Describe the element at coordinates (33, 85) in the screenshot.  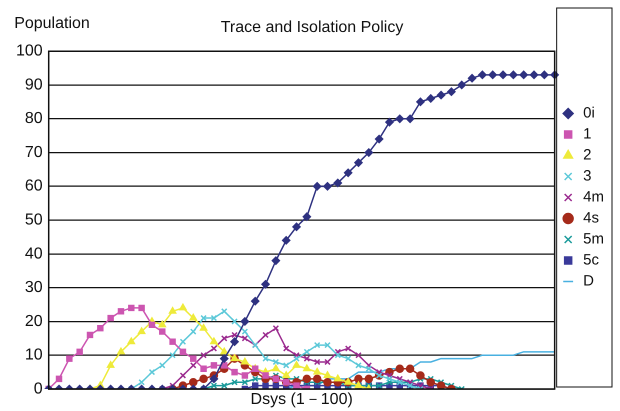
I see `y-tick-label: 90` at that location.